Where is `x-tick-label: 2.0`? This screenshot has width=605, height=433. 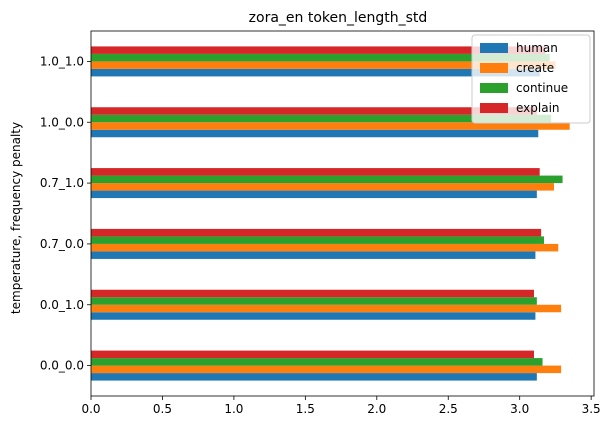
x-tick-label: 2.0 is located at coordinates (376, 409).